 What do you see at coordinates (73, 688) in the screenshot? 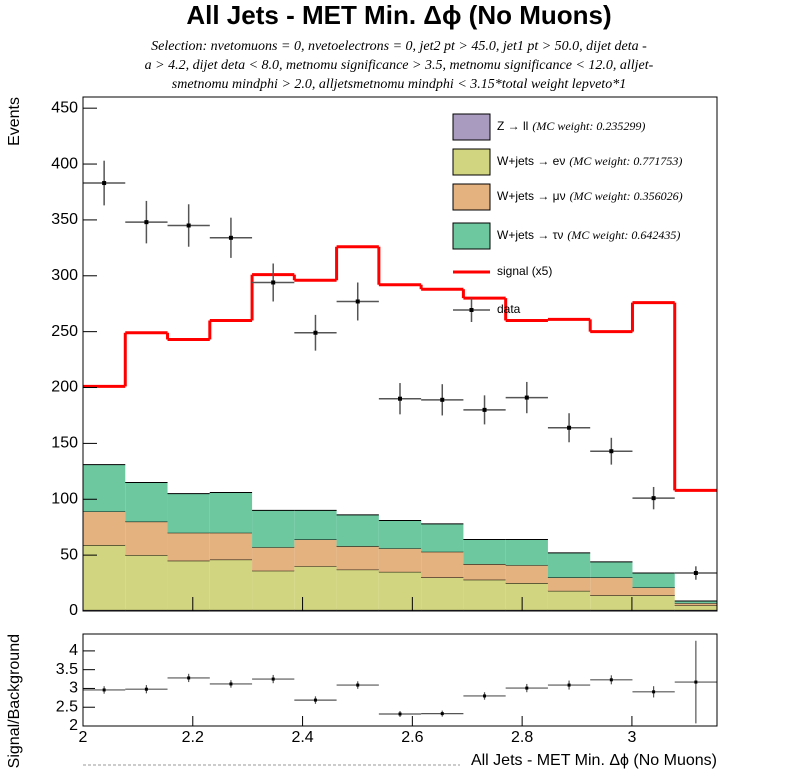
I see `y-tick-label: 3` at bounding box center [73, 688].